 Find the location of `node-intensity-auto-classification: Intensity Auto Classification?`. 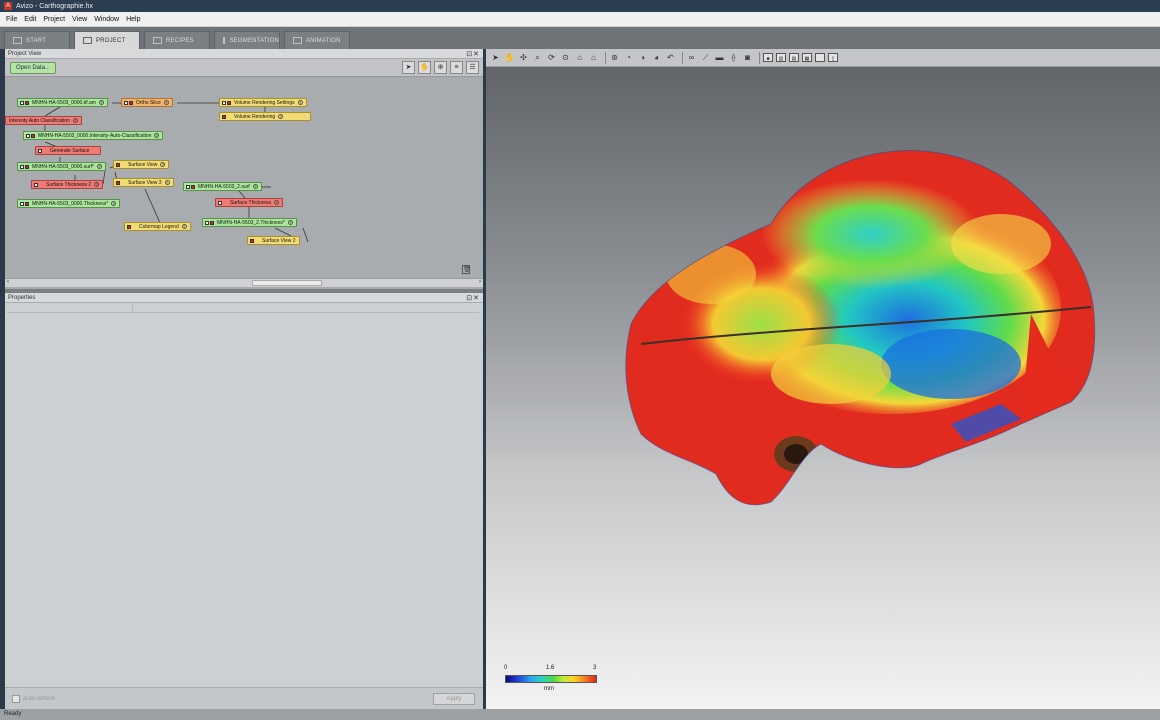

node-intensity-auto-classification: Intensity Auto Classification? is located at coordinates (43, 120).